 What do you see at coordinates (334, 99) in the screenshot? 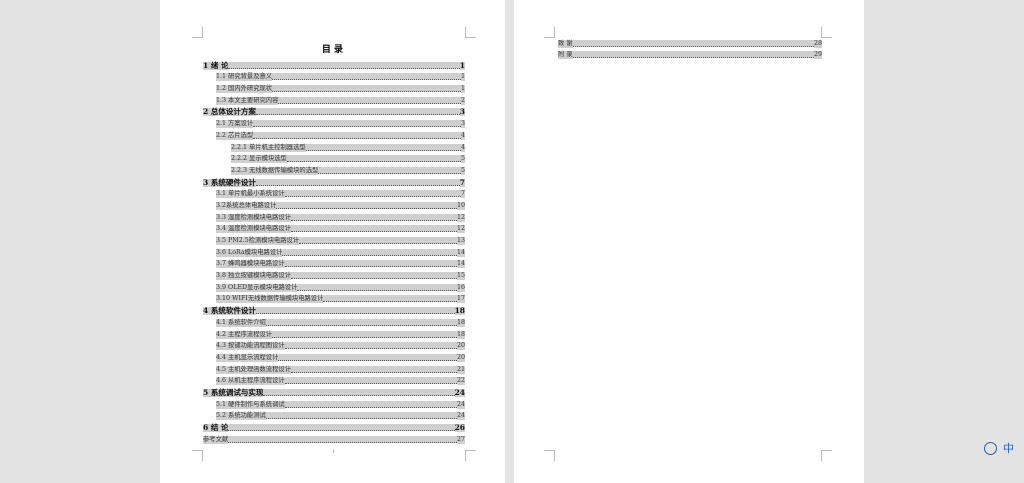
I see `toc-entry: 1.3 本文主要研究内容 2` at bounding box center [334, 99].